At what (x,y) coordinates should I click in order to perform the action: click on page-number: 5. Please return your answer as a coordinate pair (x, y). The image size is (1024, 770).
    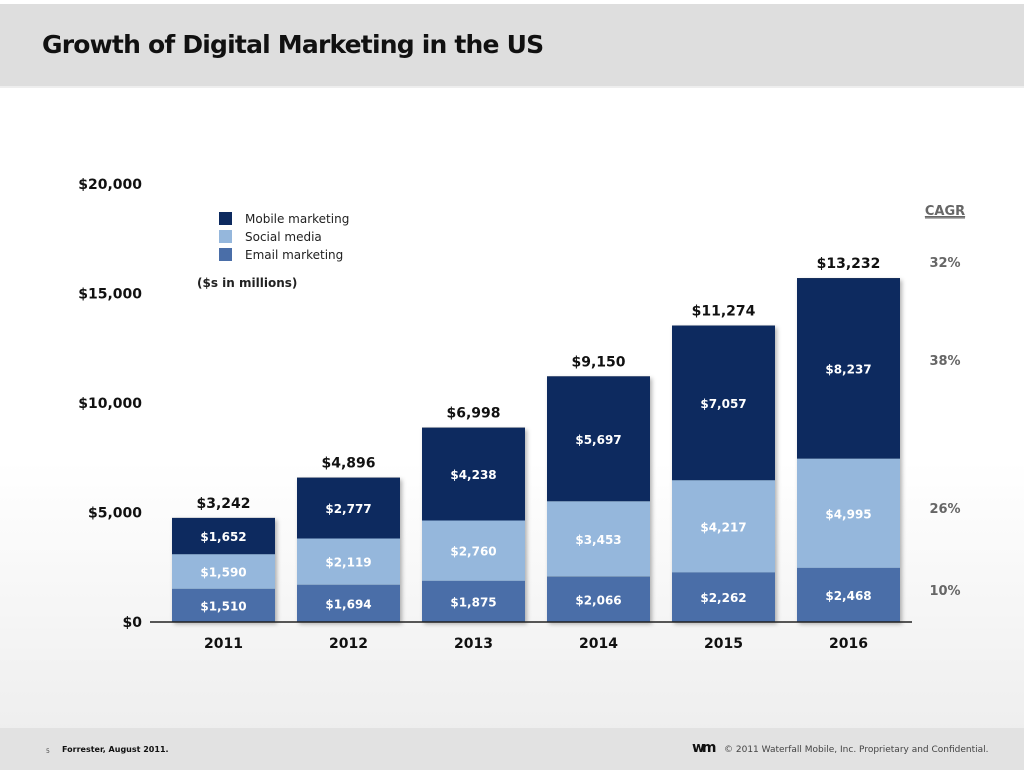
    Looking at the image, I should click on (48, 751).